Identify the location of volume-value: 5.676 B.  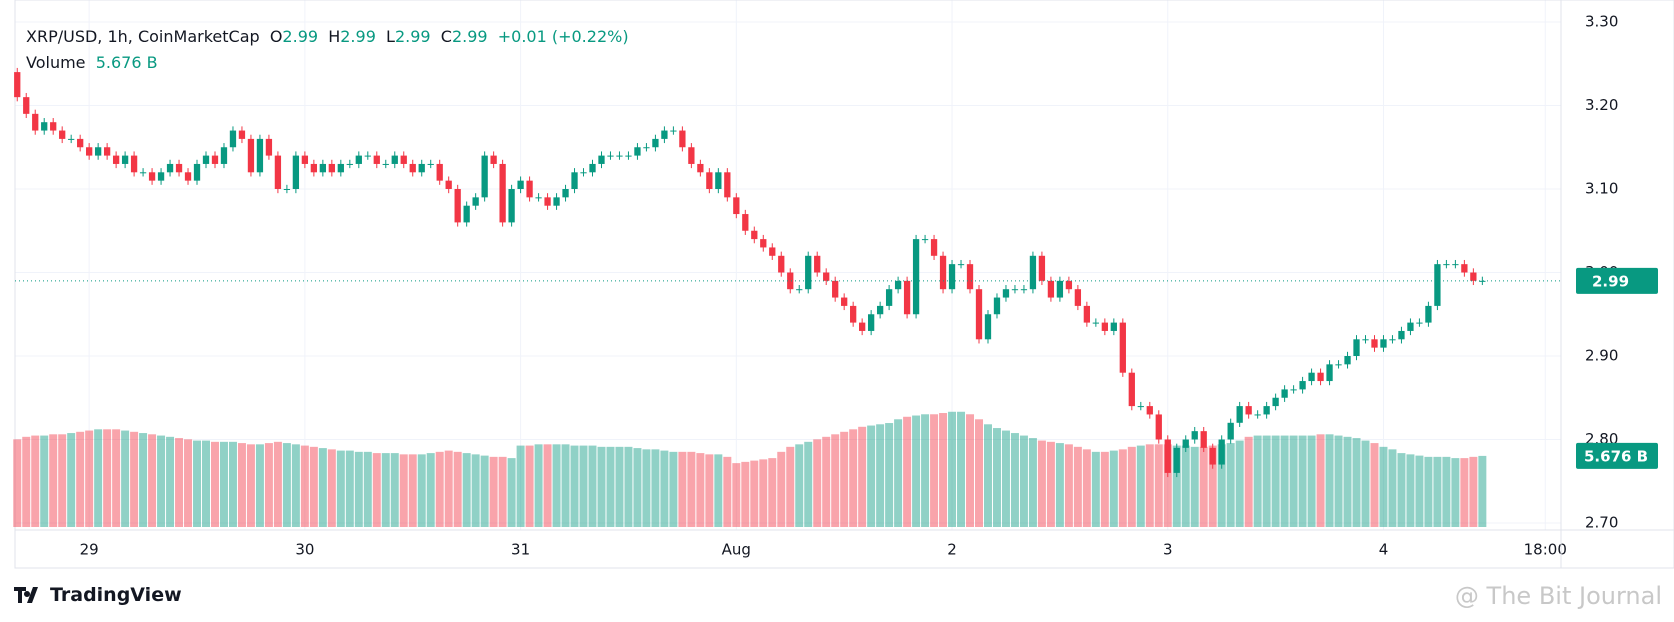
(126, 62).